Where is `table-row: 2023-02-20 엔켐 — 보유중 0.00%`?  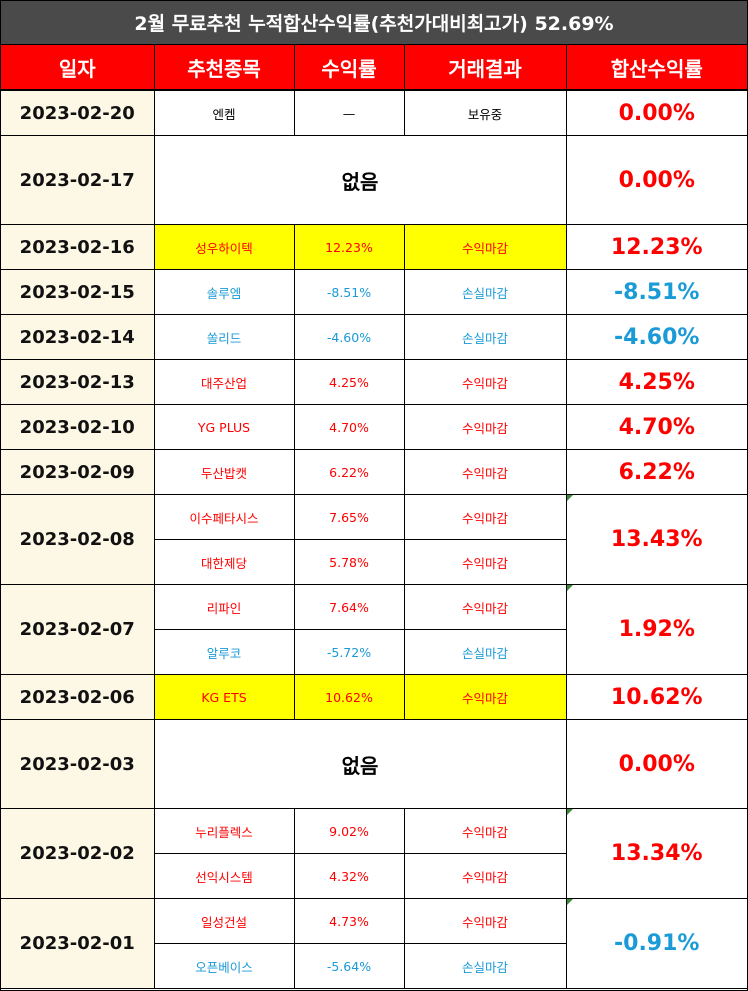 table-row: 2023-02-20 엔켐 — 보유중 0.00% is located at coordinates (374, 112).